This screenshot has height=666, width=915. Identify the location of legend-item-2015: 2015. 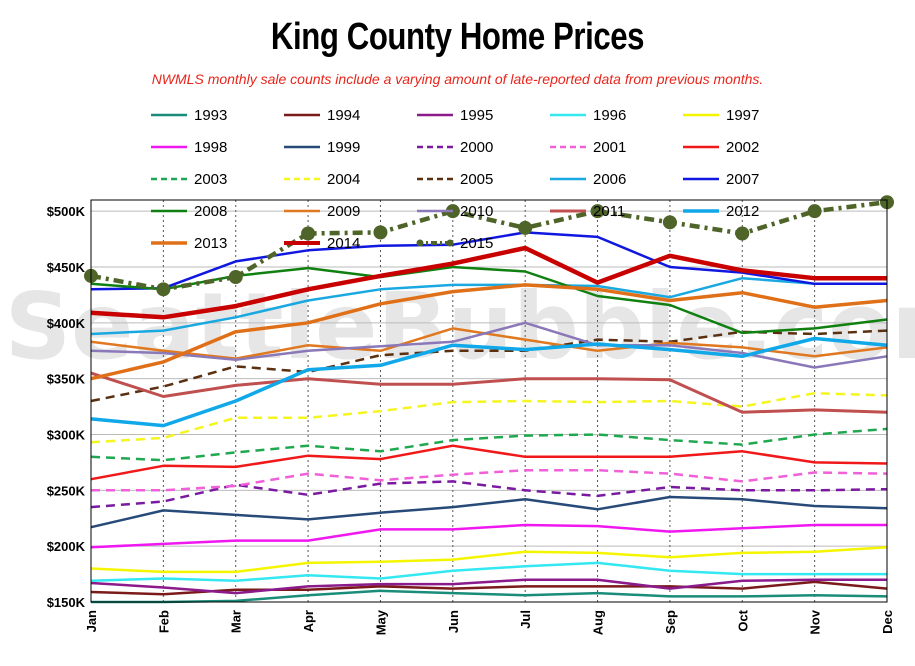
(454, 243).